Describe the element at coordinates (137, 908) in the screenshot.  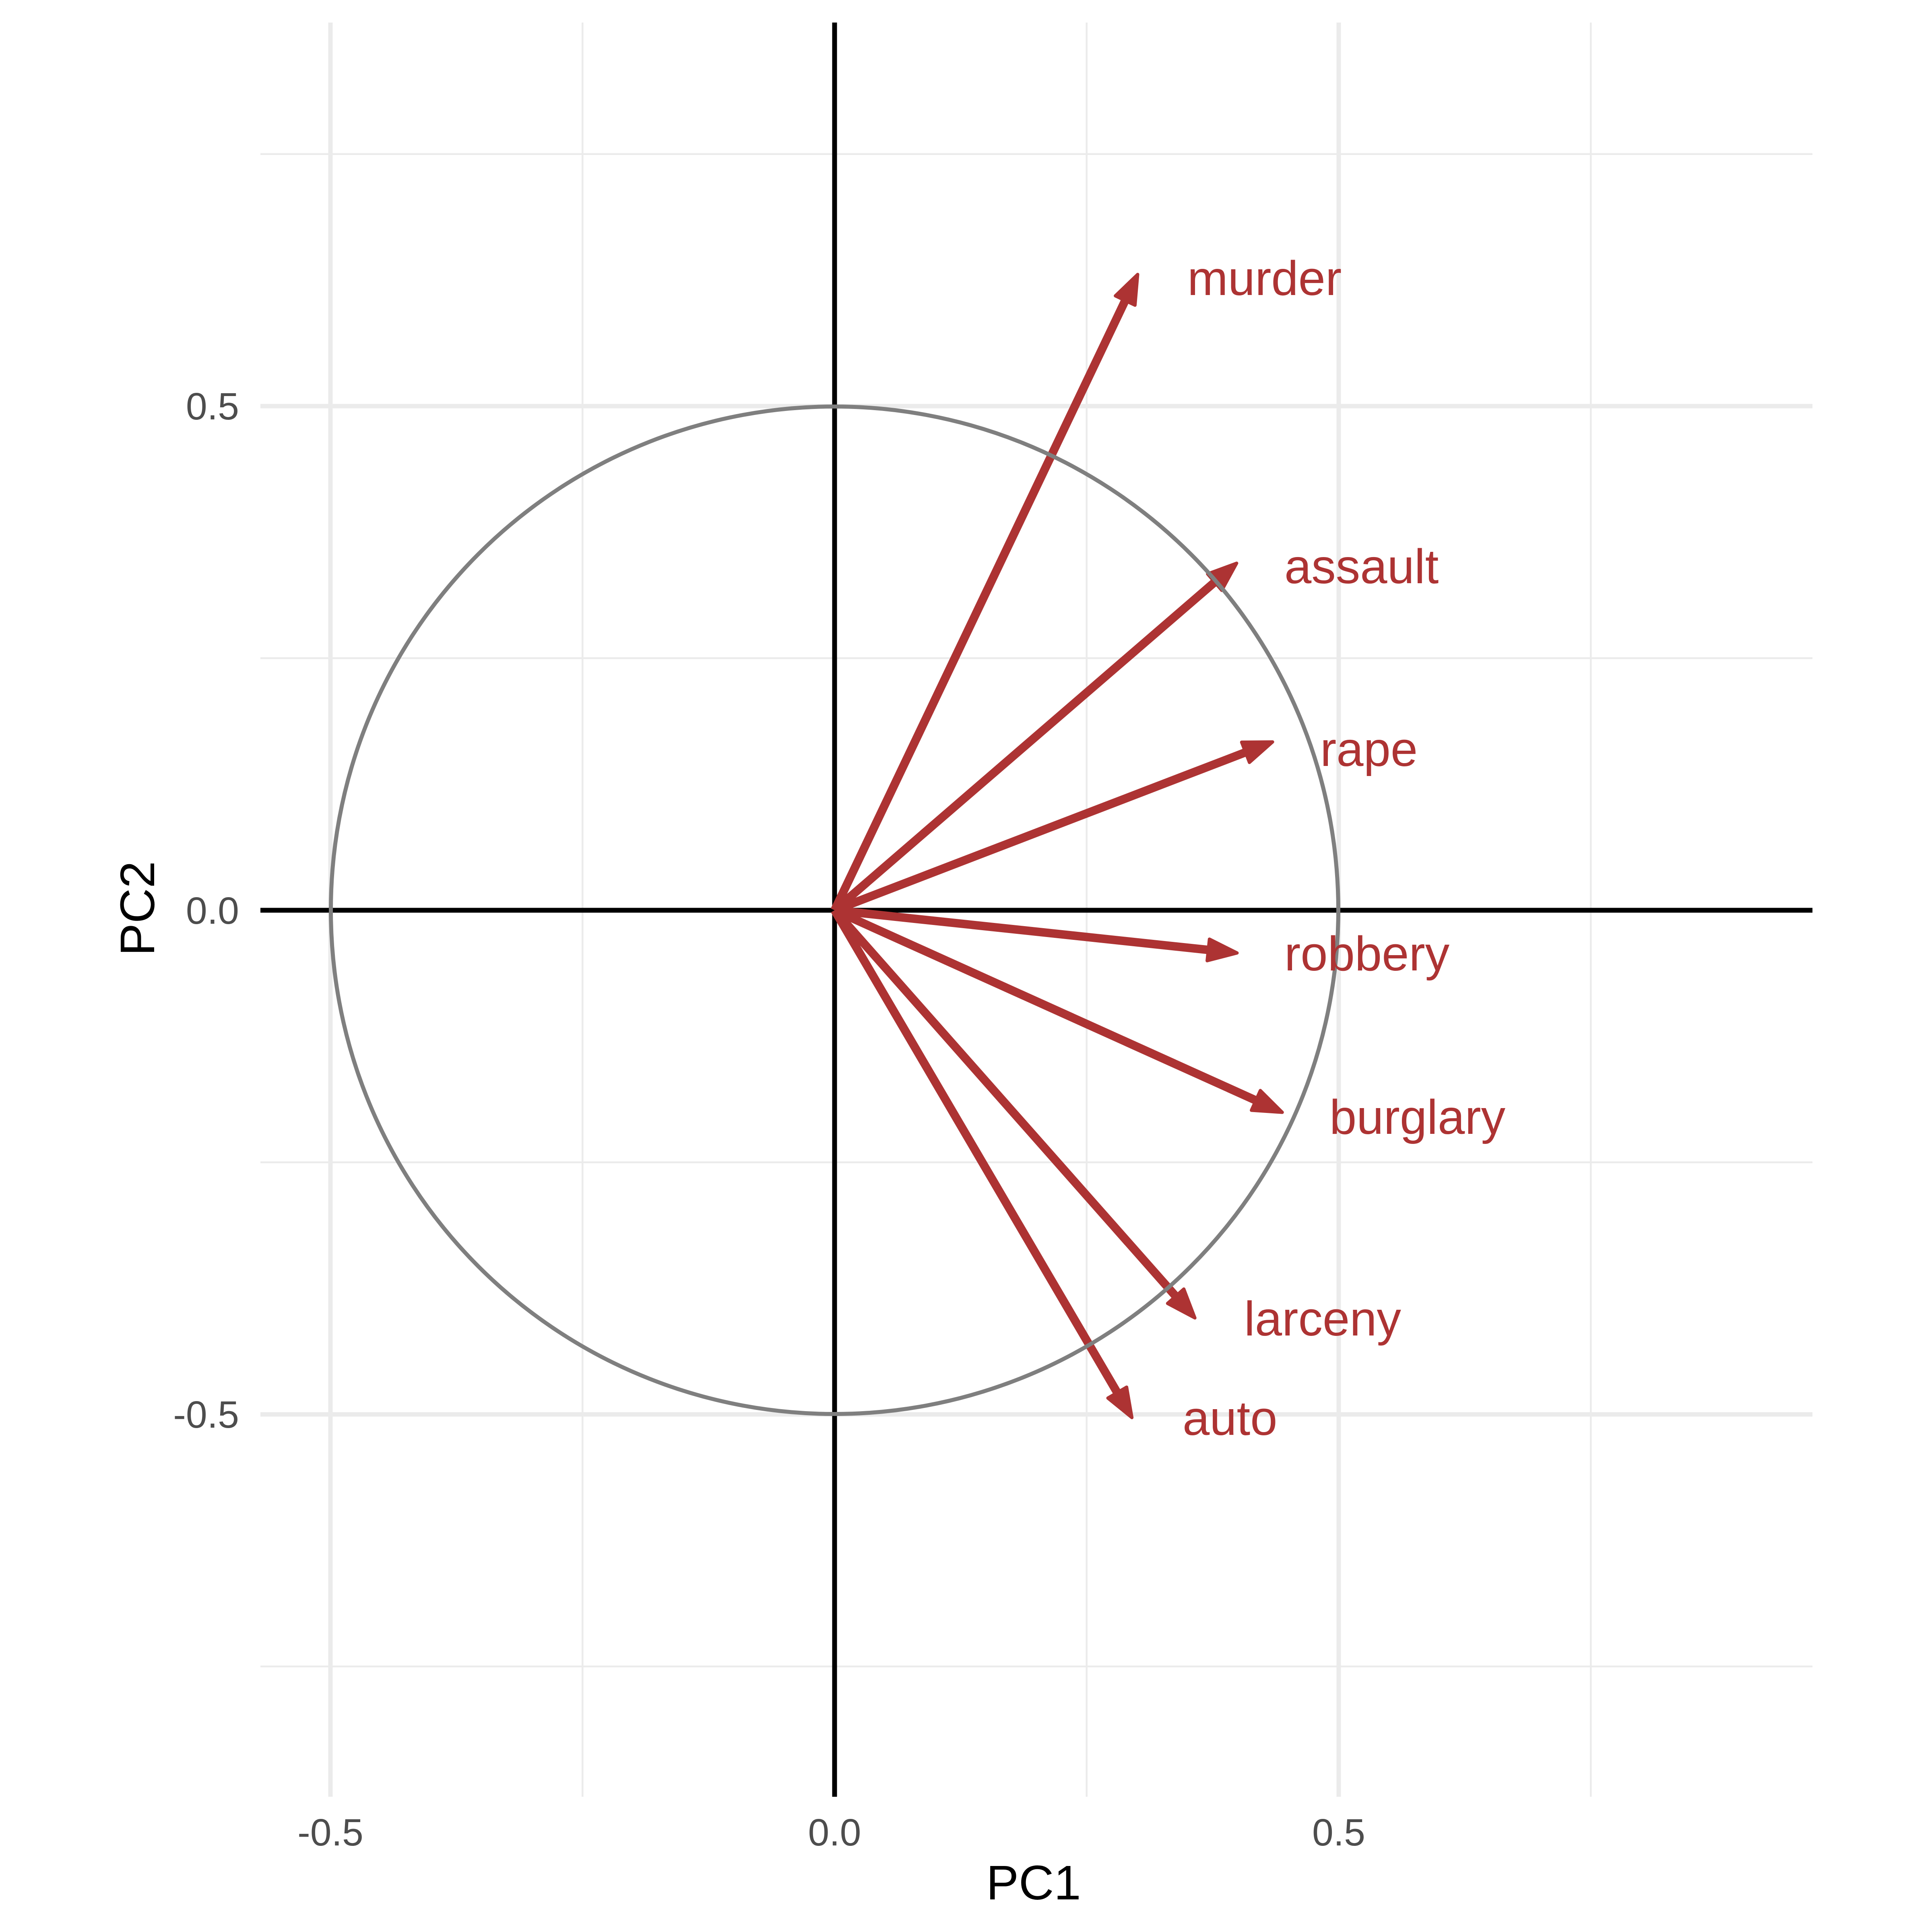
I see `svg-text: PC2` at that location.